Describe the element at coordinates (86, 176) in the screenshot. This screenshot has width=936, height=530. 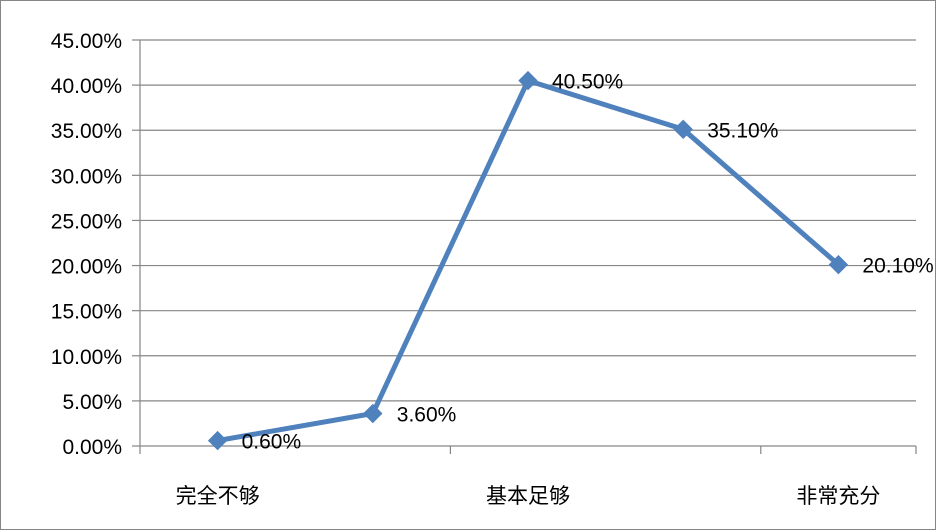
I see `y-tick-label: 30.00%` at that location.